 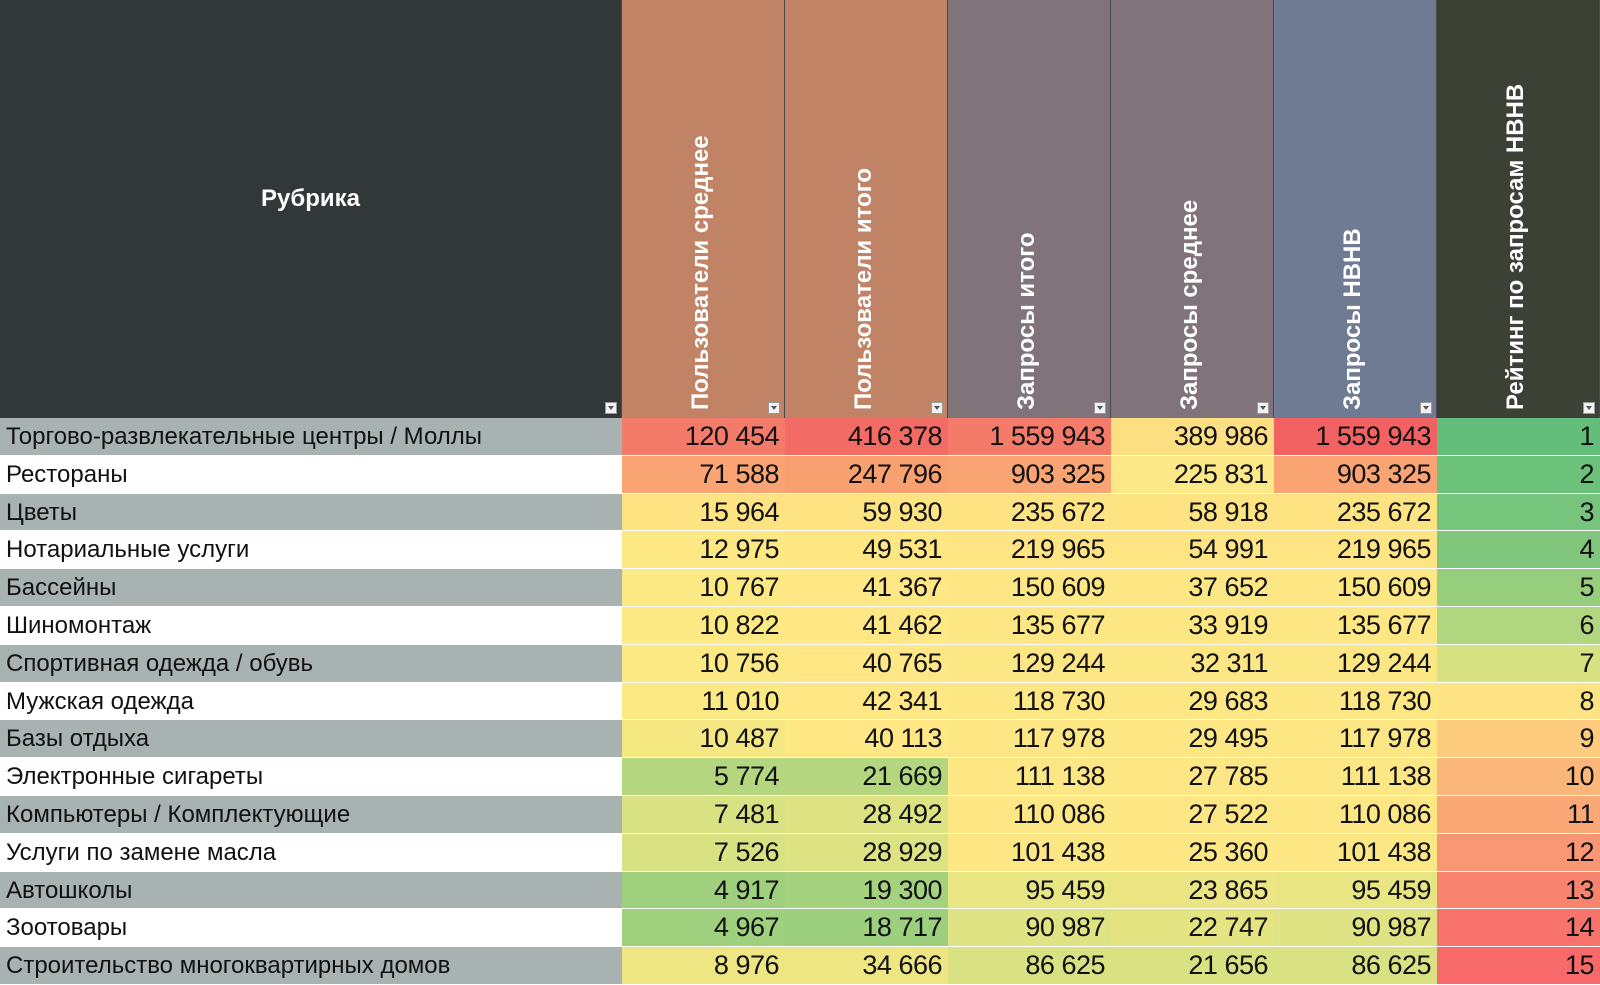 What do you see at coordinates (1355, 814) in the screenshot?
I see `cell-queries-nvnv: 110 086` at bounding box center [1355, 814].